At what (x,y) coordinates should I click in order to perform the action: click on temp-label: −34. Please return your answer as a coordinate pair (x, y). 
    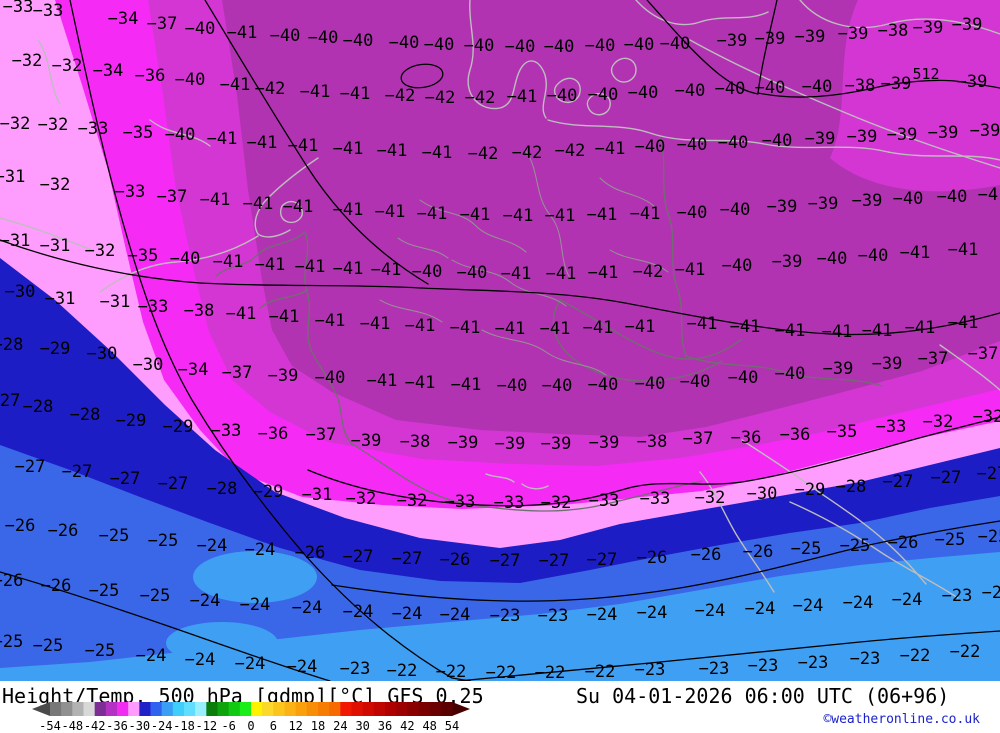
    Looking at the image, I should click on (123, 19).